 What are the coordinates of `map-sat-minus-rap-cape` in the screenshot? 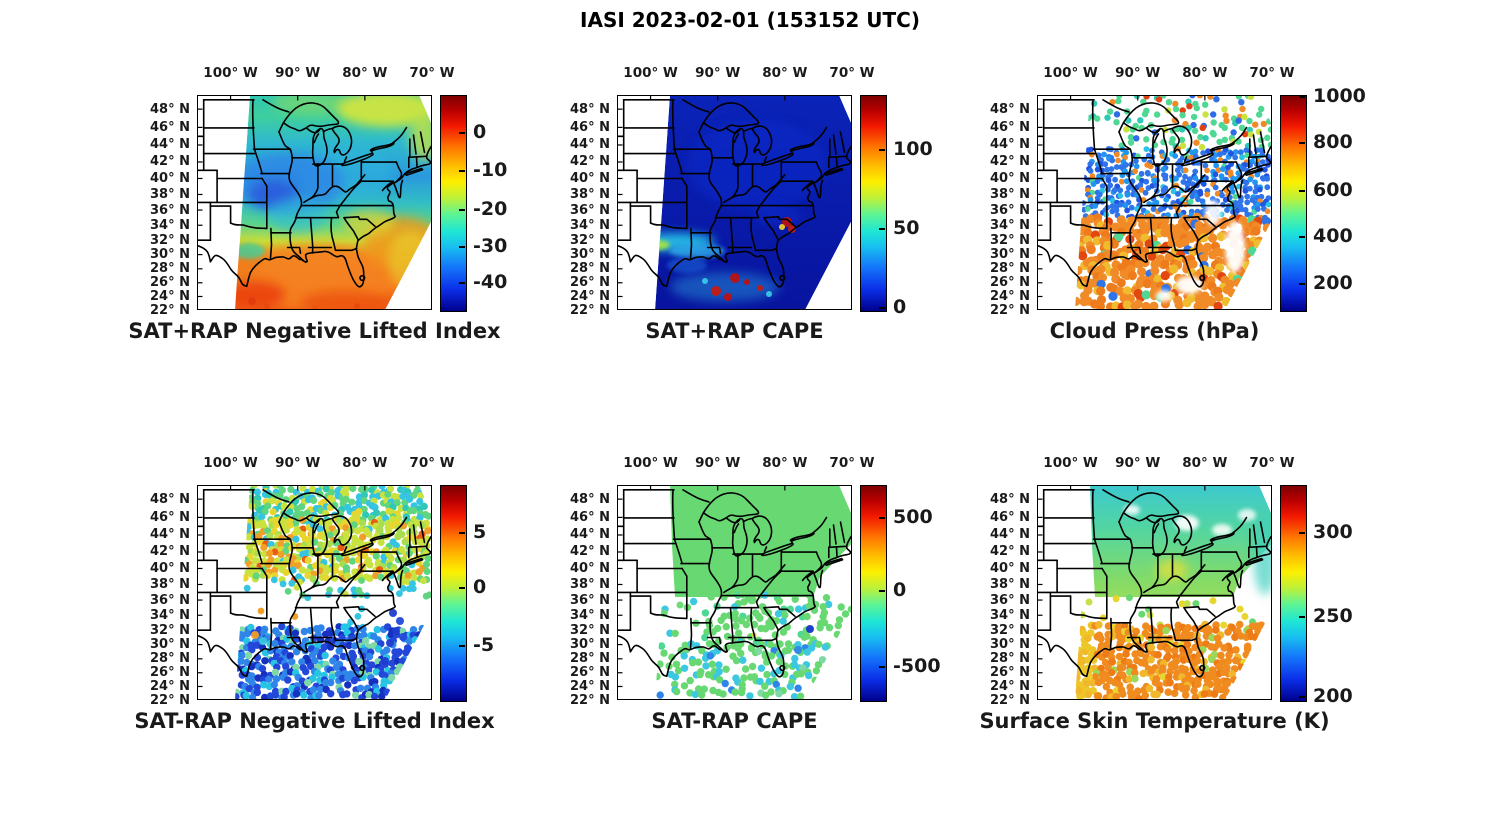 It's located at (734, 592).